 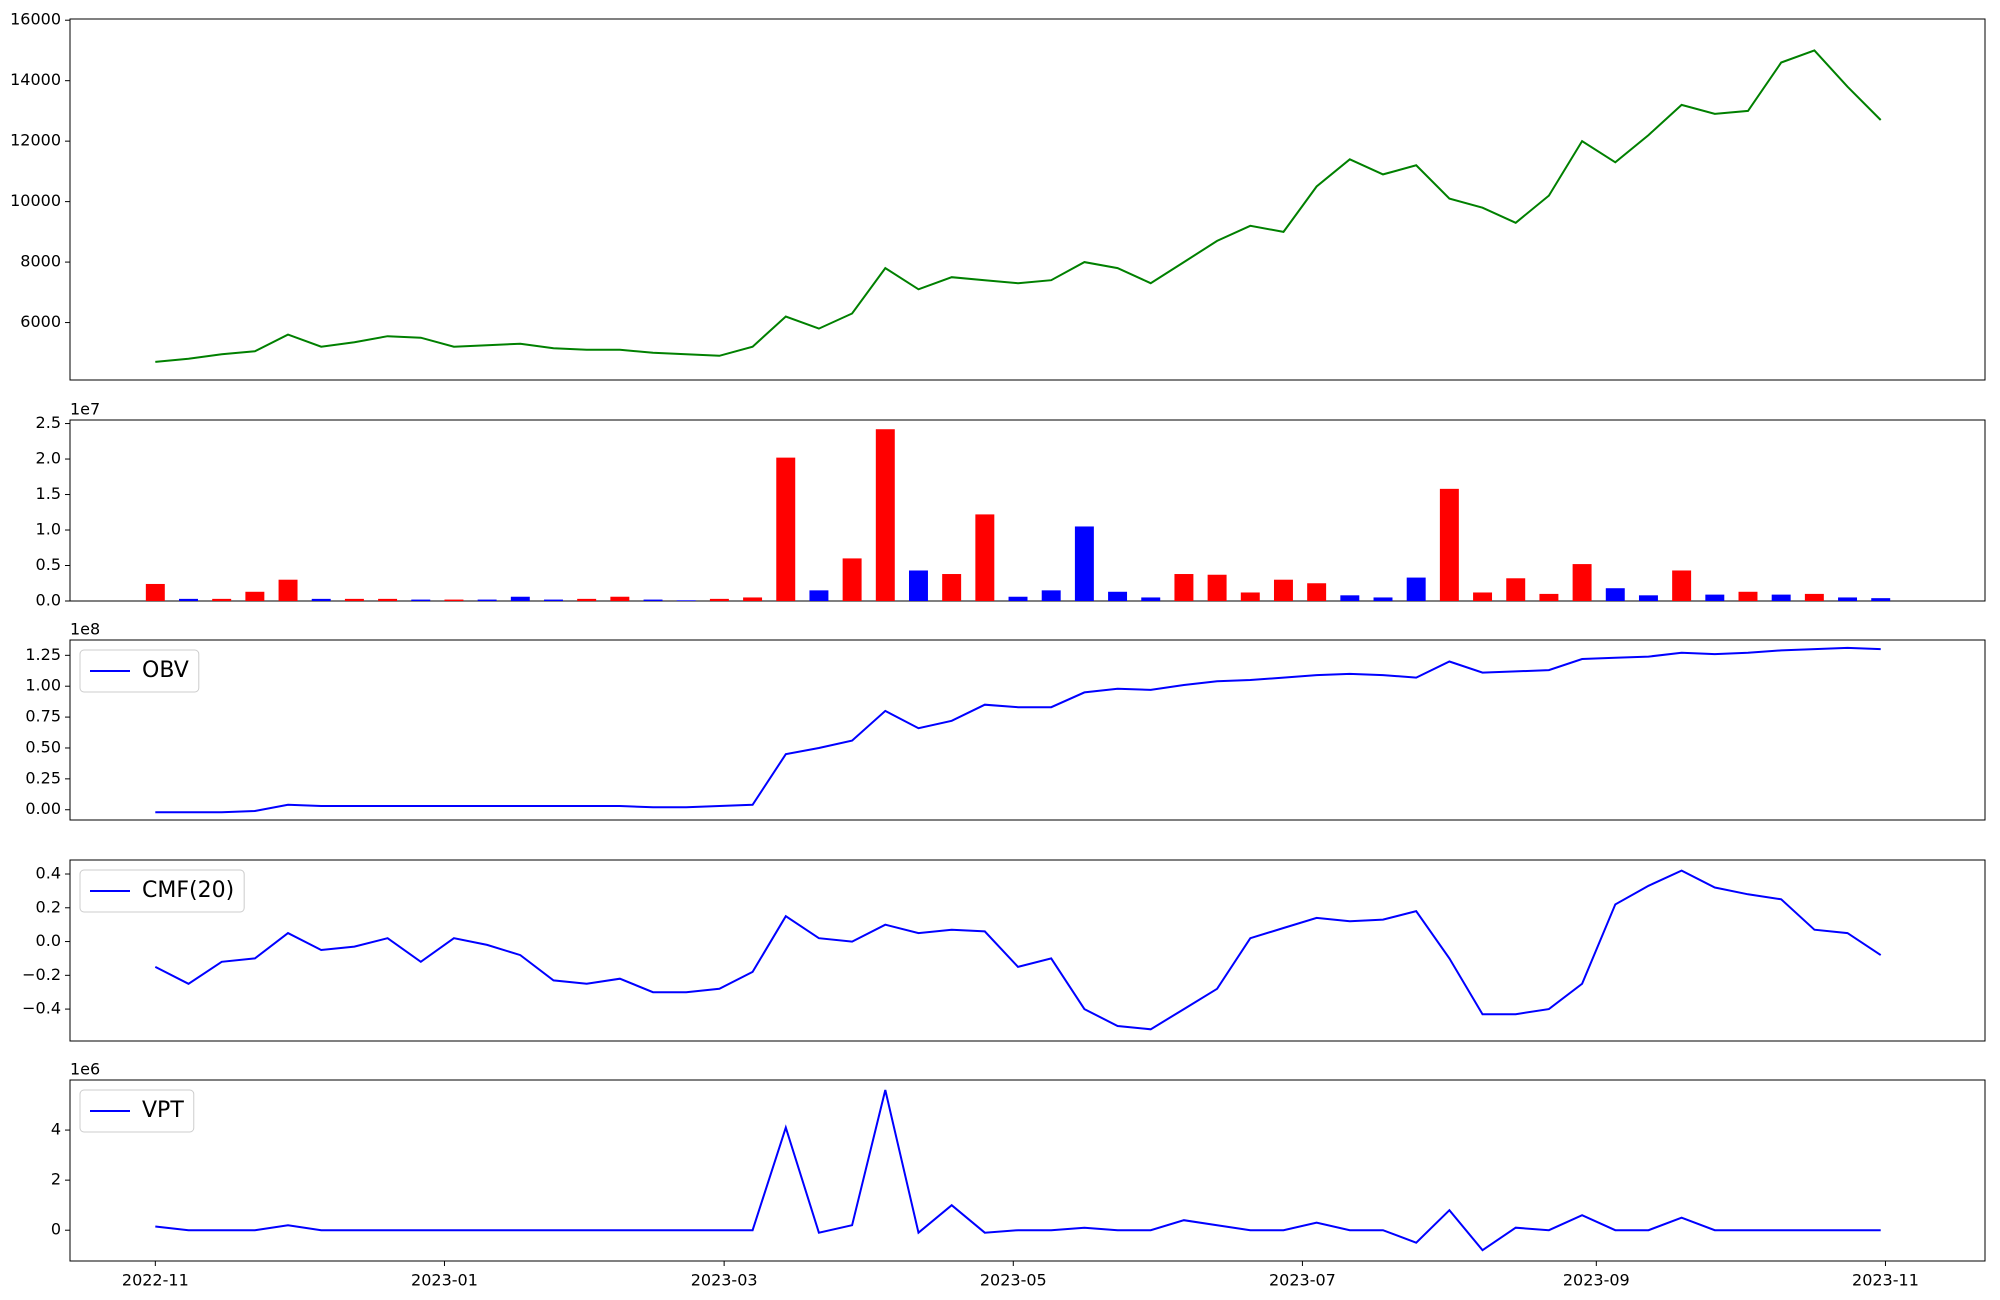 I want to click on y-tick-label: 12000, so click(x=35, y=140).